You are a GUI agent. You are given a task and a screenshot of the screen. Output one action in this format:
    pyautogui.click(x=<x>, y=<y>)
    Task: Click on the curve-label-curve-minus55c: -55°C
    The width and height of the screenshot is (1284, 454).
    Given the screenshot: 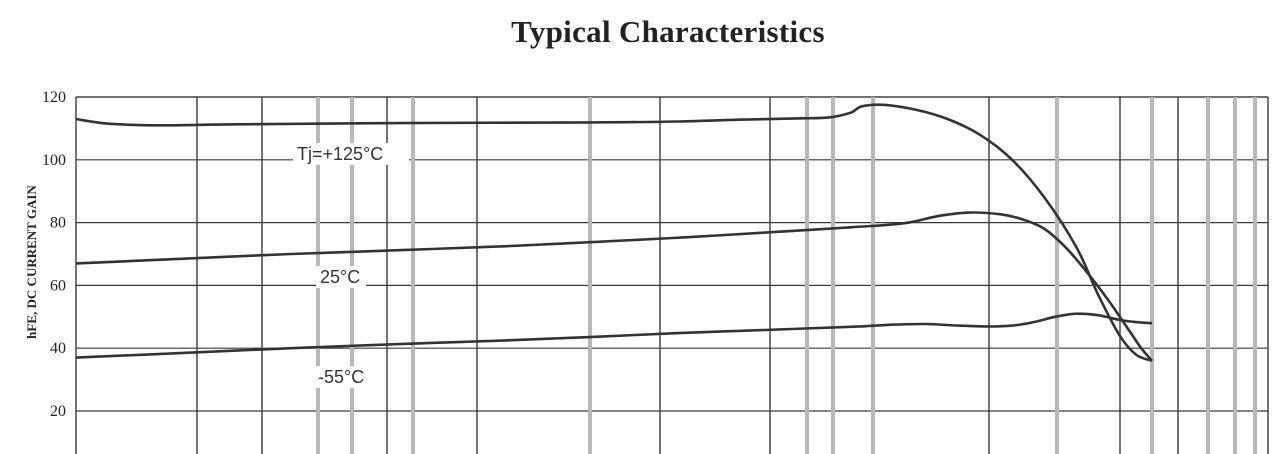 What is the action you would take?
    pyautogui.click(x=341, y=377)
    